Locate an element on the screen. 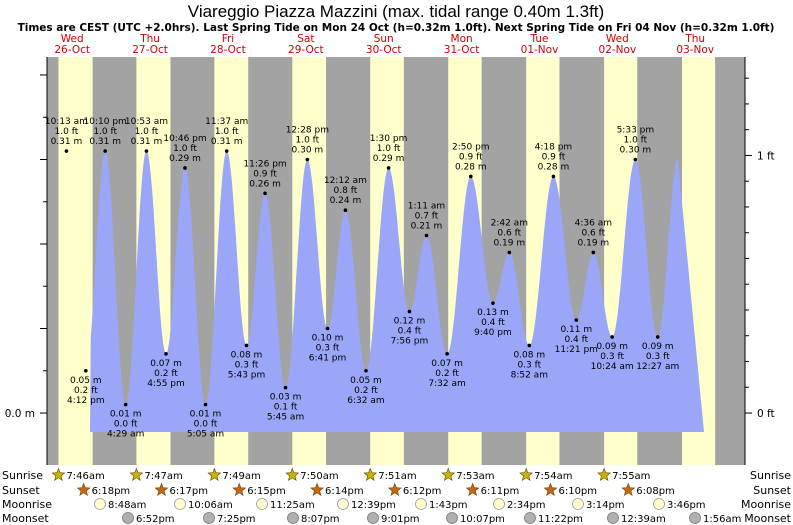 The height and width of the screenshot is (525, 793). day-name-0: Wed is located at coordinates (72, 39).